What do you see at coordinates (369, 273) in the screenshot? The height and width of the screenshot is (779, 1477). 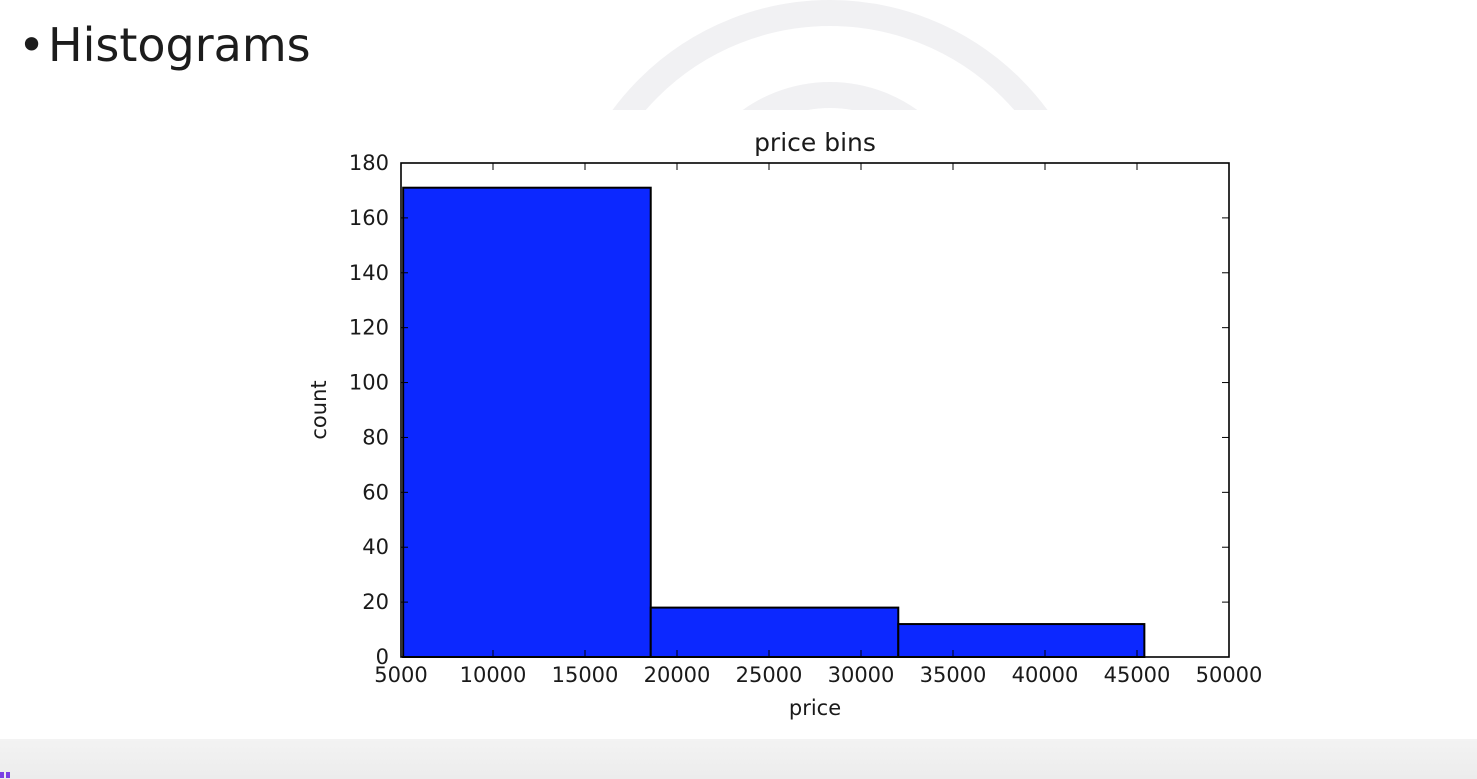 I see `y-tick-label: 140` at bounding box center [369, 273].